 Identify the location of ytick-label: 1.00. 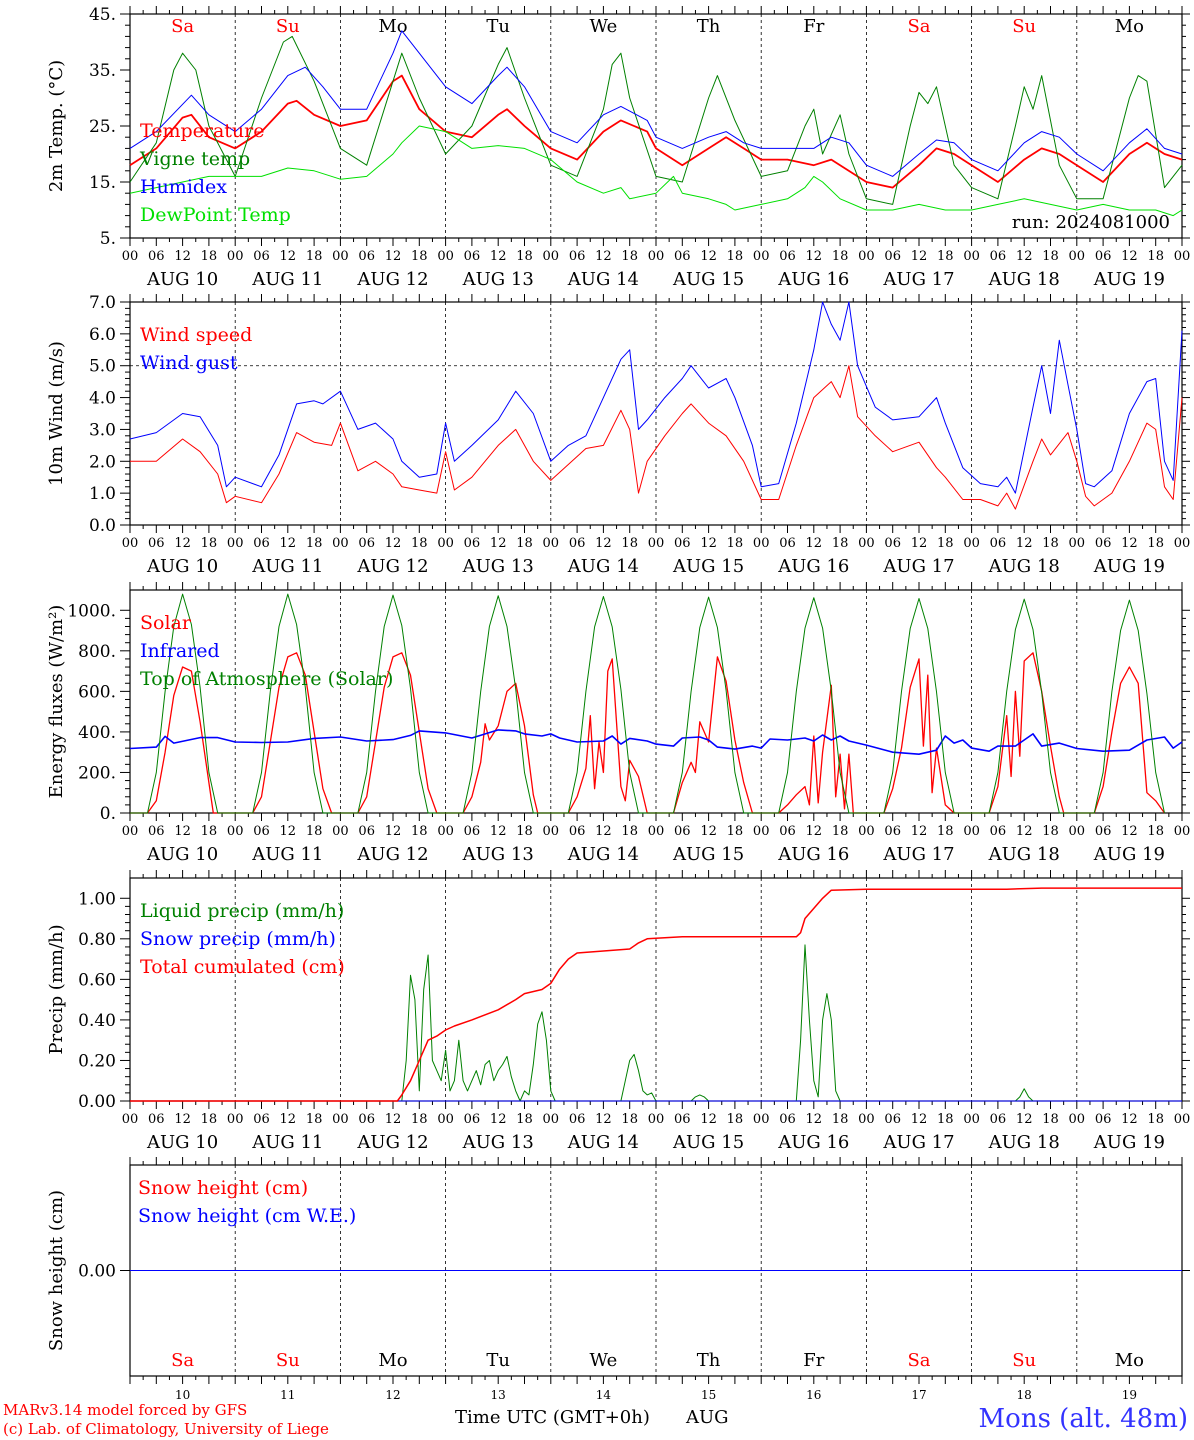
(97, 899).